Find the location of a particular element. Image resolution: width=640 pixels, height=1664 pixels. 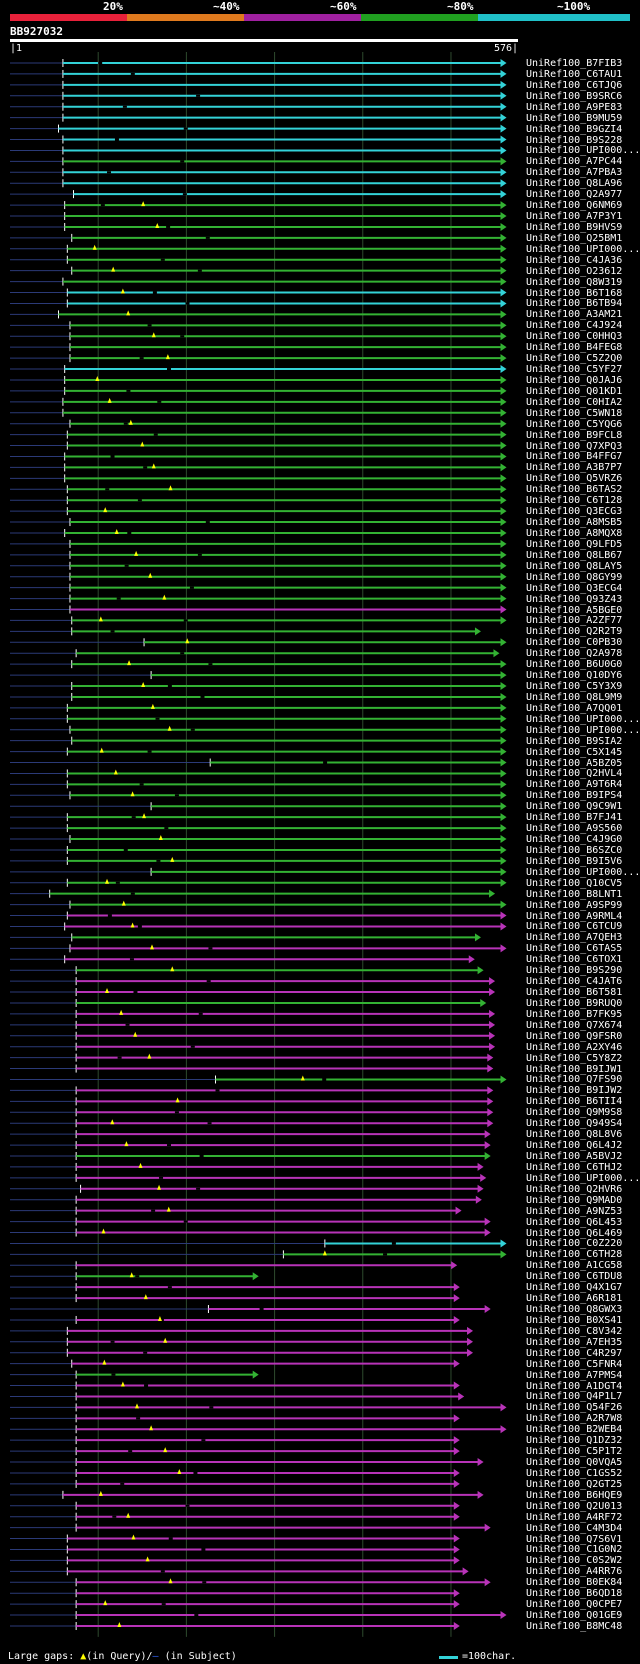

hit-label: UniRef100_Q6L4J2 is located at coordinates (574, 1146).